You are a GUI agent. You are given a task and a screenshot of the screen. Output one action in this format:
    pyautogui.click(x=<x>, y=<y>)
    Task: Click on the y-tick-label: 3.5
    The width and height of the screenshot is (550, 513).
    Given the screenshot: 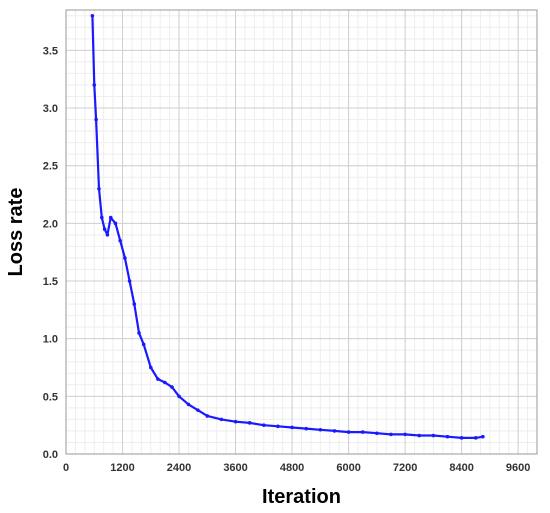 What is the action you would take?
    pyautogui.click(x=50, y=51)
    